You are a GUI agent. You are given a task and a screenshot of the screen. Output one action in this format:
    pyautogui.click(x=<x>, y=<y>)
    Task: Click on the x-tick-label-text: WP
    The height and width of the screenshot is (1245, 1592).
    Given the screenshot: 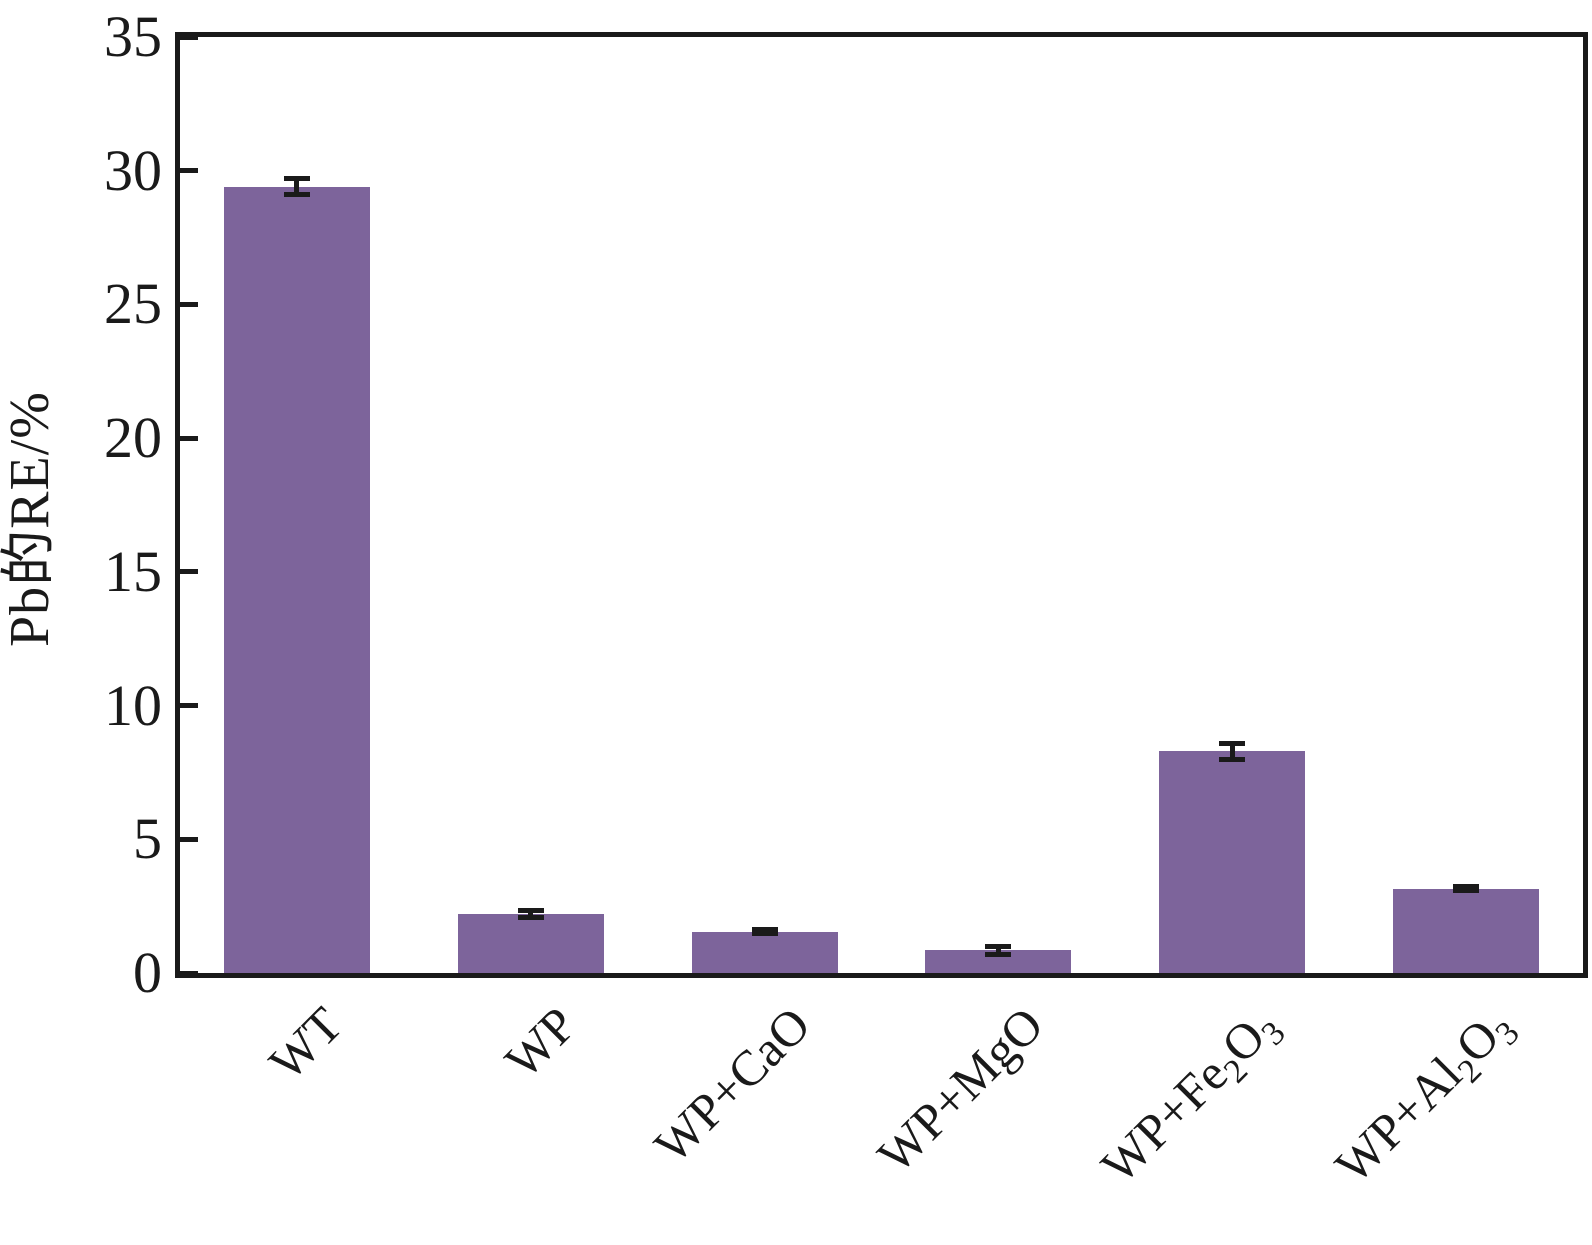 What is the action you would take?
    pyautogui.click(x=540, y=1042)
    